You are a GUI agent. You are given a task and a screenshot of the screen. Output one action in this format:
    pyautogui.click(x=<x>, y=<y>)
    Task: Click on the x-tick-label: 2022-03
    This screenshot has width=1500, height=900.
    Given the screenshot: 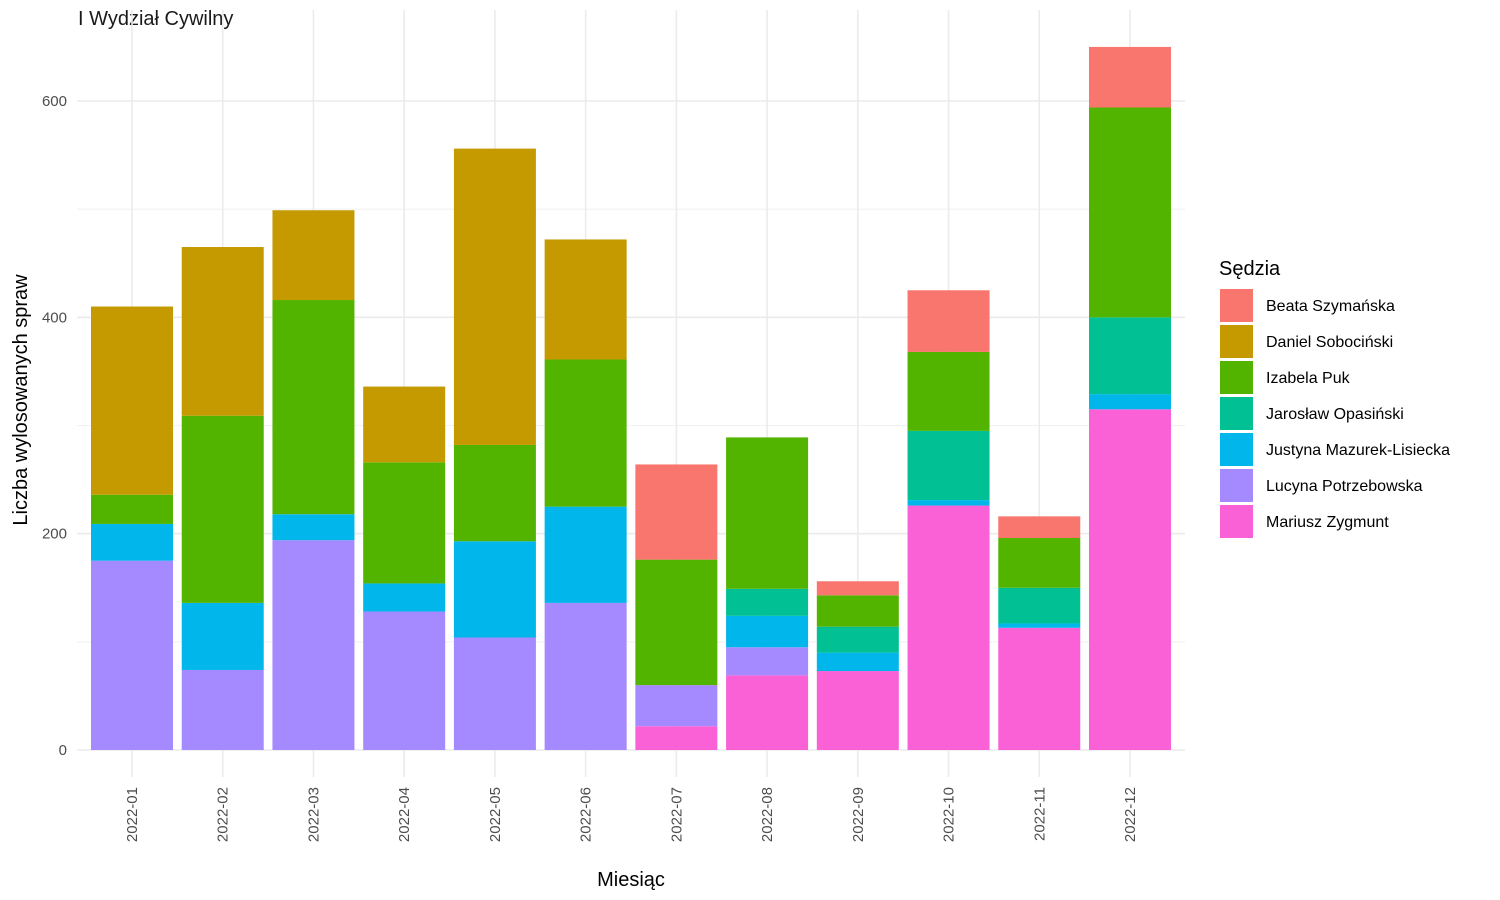 What is the action you would take?
    pyautogui.click(x=313, y=814)
    